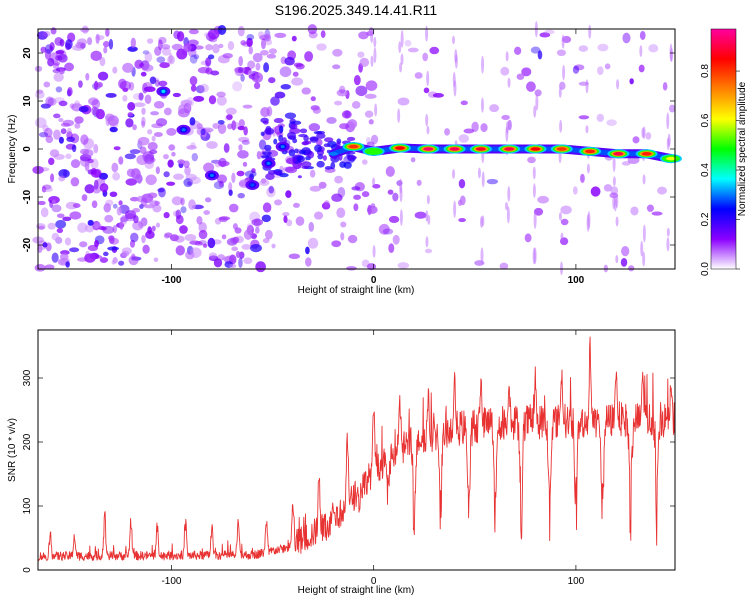  What do you see at coordinates (742, 148) in the screenshot?
I see `colorbar-label: Normalized spectral amplitude` at bounding box center [742, 148].